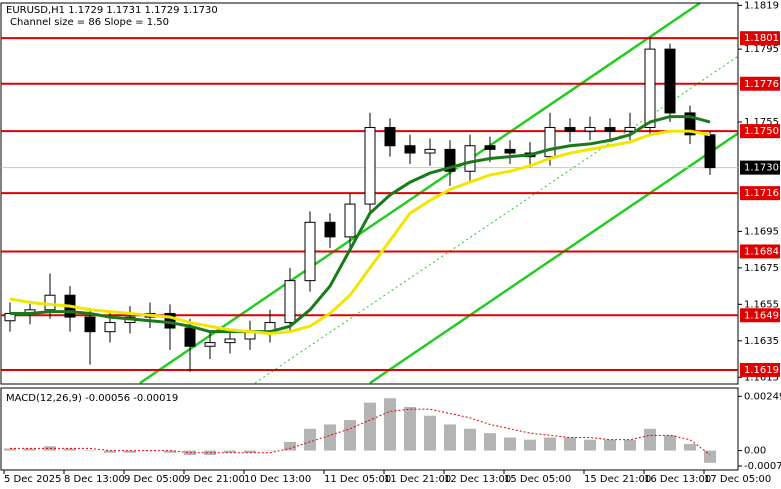 The width and height of the screenshot is (781, 489). I want to click on x-tick-label: 17 Dec 05:00, so click(737, 479).